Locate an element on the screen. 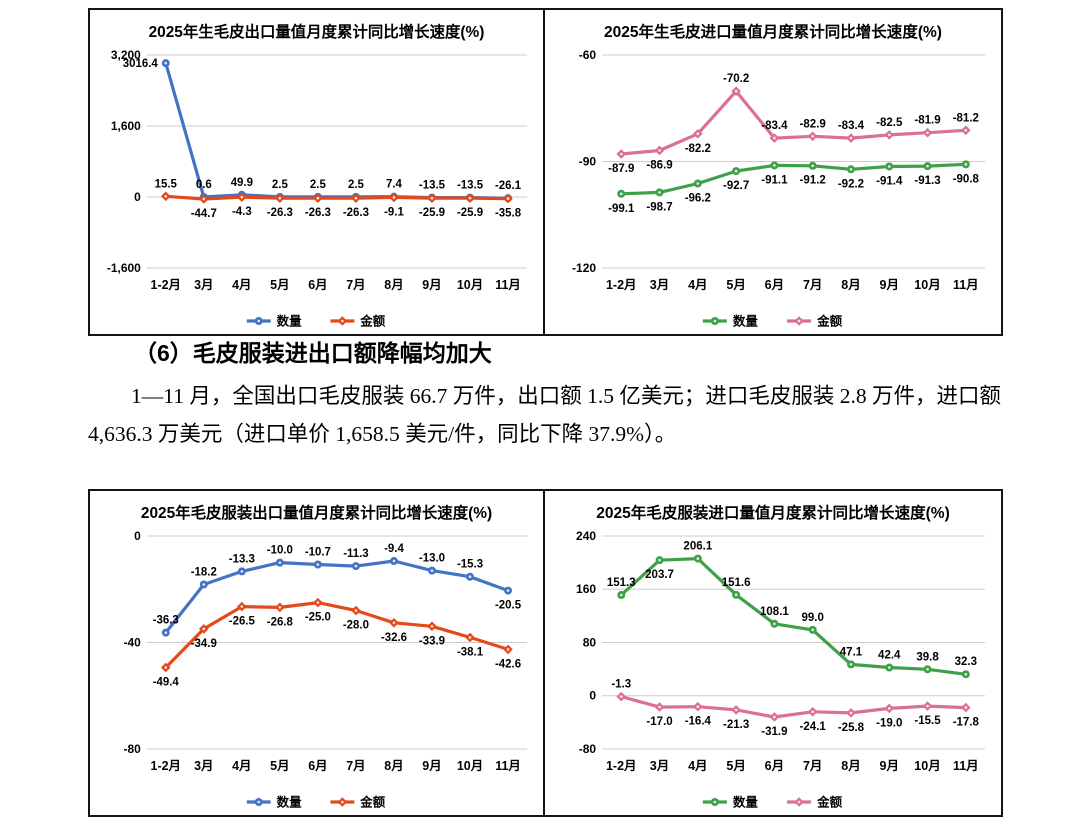 The width and height of the screenshot is (1070, 817). data-label: -25.8 is located at coordinates (851, 728).